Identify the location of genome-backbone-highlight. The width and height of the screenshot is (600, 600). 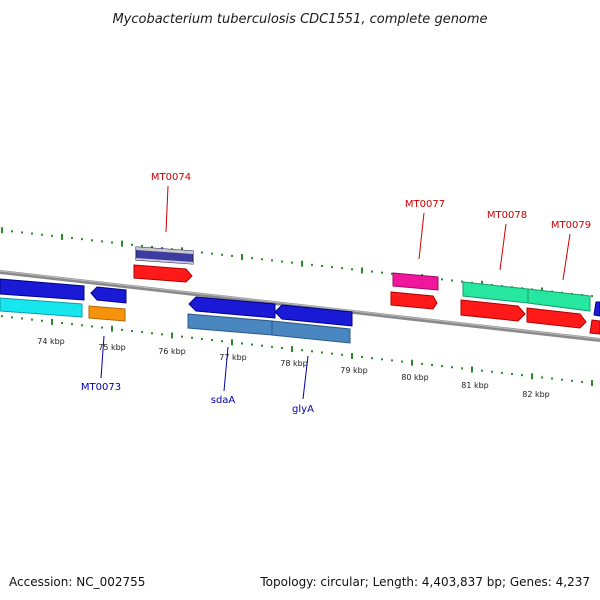
(300, 305).